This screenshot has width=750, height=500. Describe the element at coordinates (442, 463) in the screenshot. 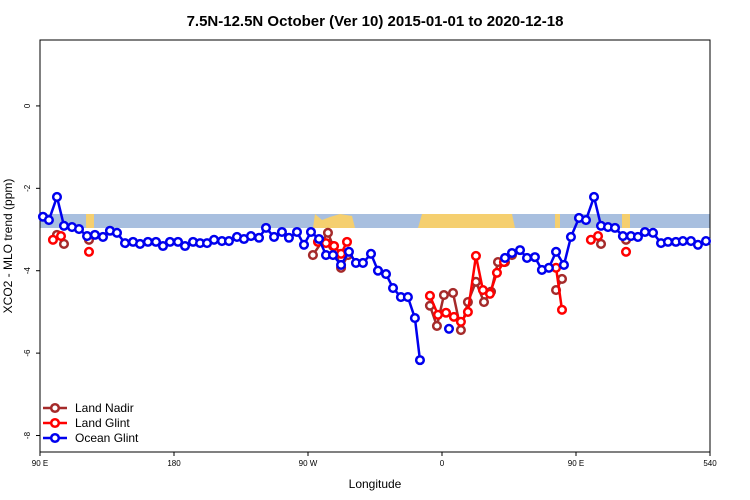

I see `x-tick-label: 0` at that location.